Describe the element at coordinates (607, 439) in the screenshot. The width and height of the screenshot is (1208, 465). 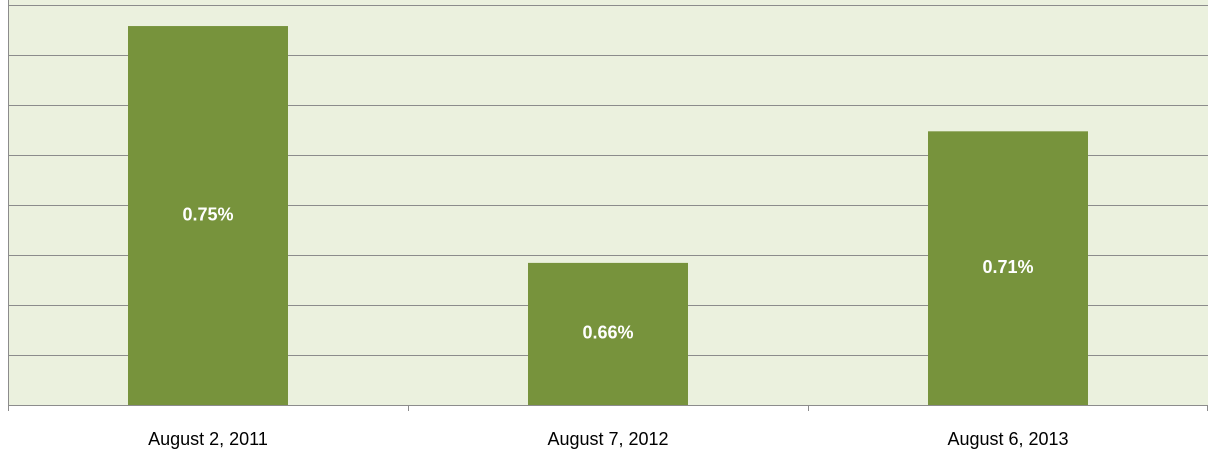
I see `x-tick-label: August 7, 2012` at that location.